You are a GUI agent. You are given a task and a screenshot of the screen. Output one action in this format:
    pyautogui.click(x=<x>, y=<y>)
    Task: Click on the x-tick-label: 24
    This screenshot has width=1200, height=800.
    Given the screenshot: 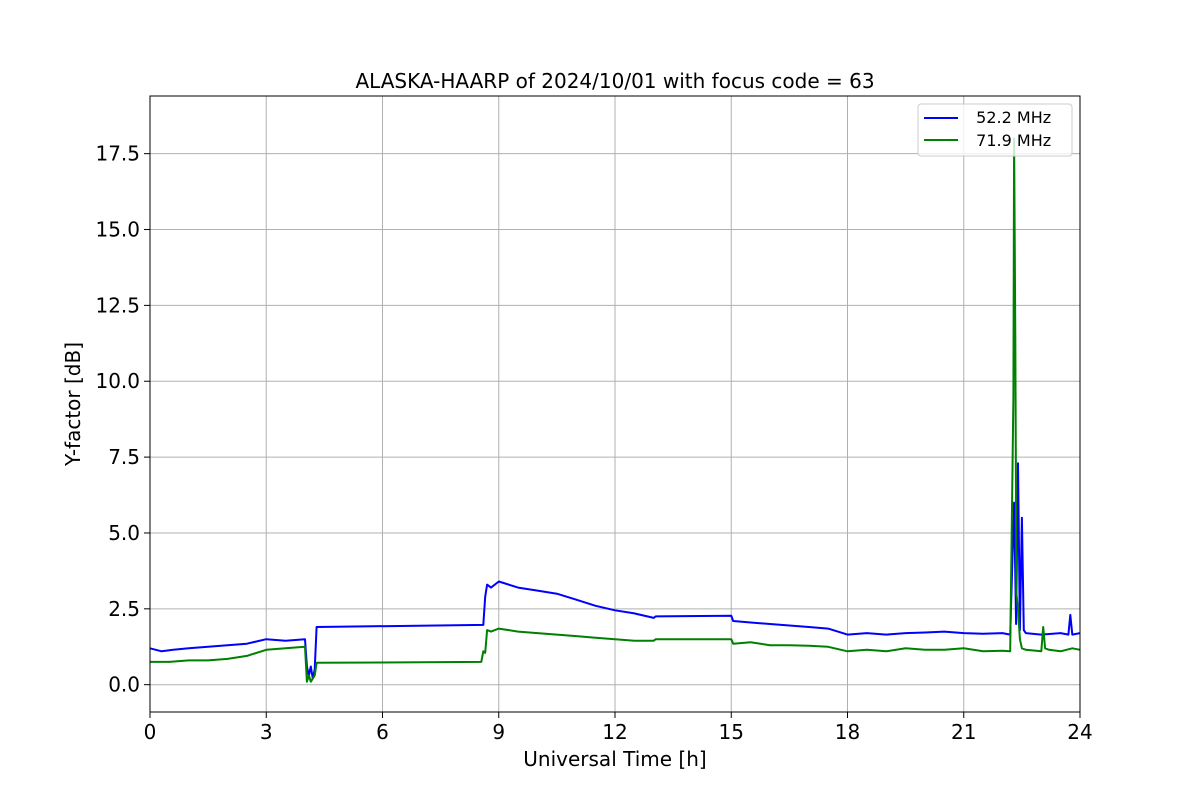 What is the action you would take?
    pyautogui.click(x=1079, y=732)
    